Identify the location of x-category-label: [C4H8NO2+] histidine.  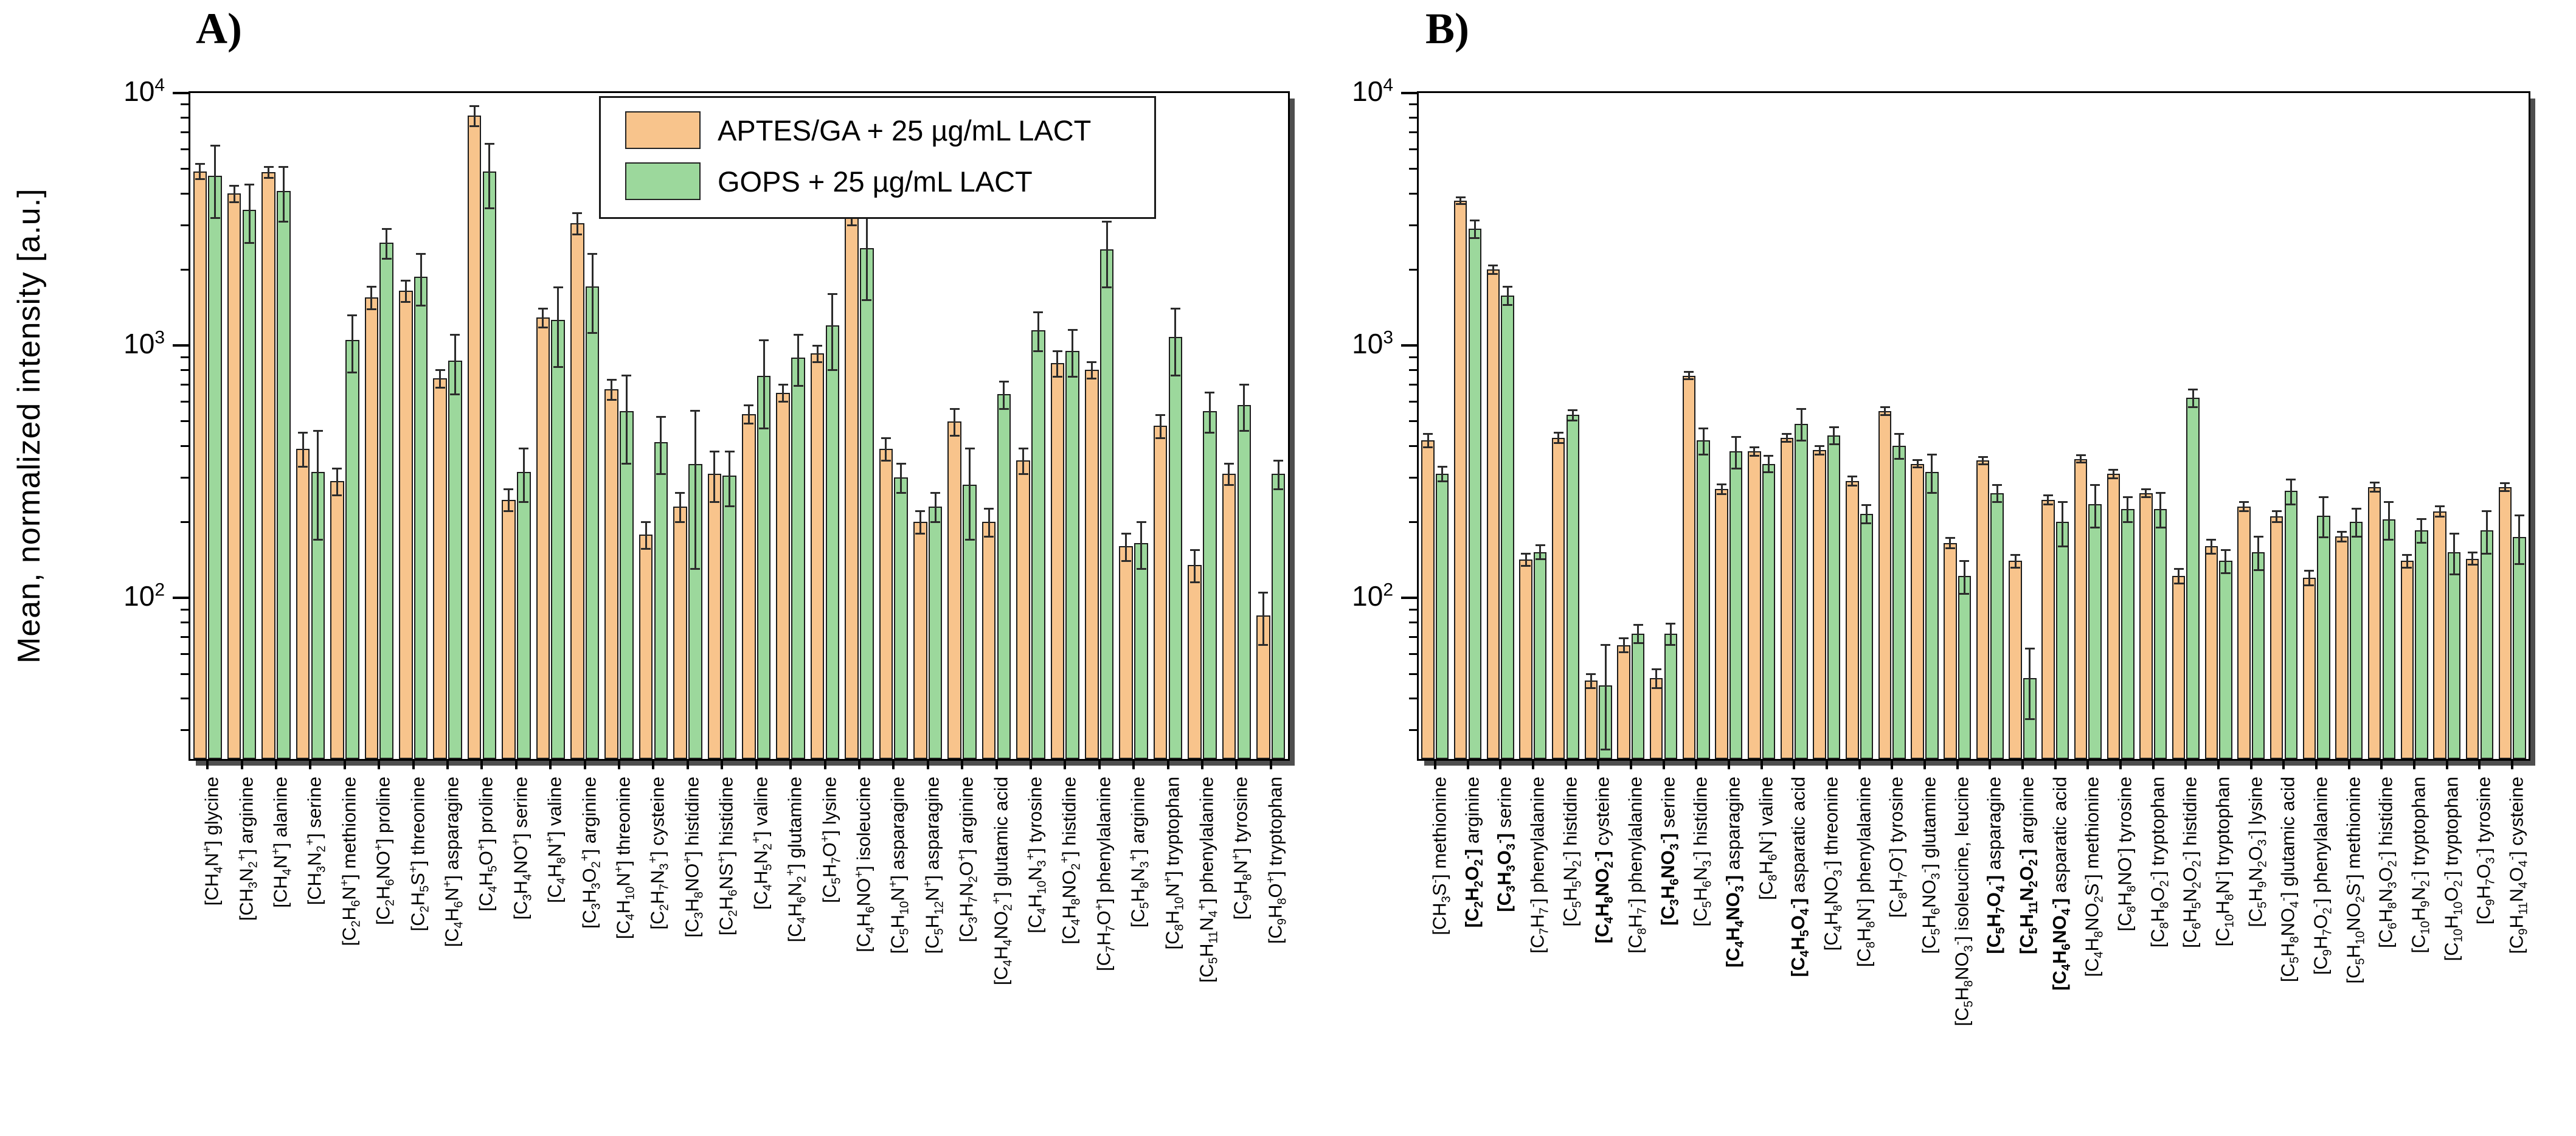
(1070, 860).